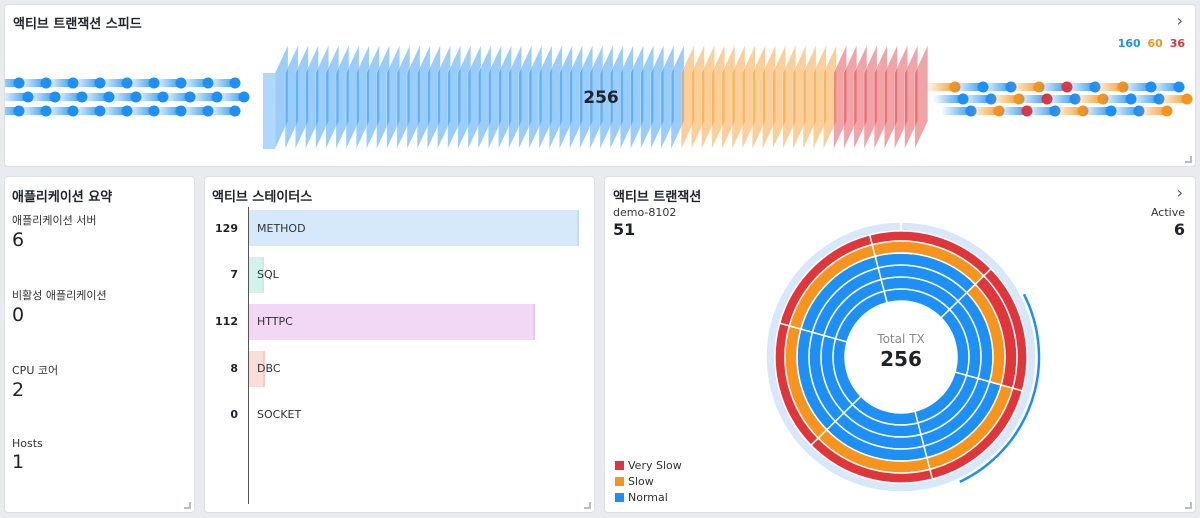 Image resolution: width=1200 pixels, height=518 pixels. What do you see at coordinates (27, 443) in the screenshot?
I see `summary-label: Hosts` at bounding box center [27, 443].